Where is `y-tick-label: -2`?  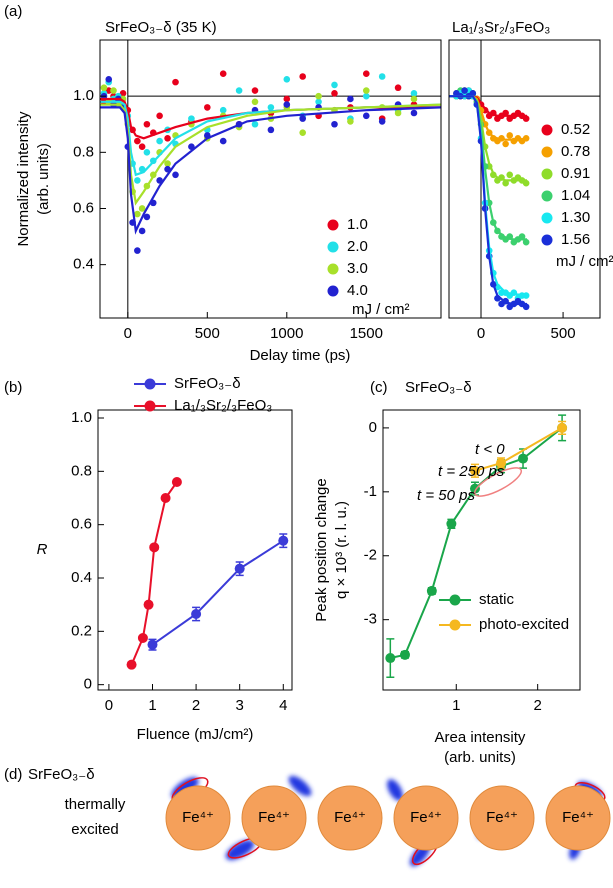
y-tick-label: -2 is located at coordinates (370, 555).